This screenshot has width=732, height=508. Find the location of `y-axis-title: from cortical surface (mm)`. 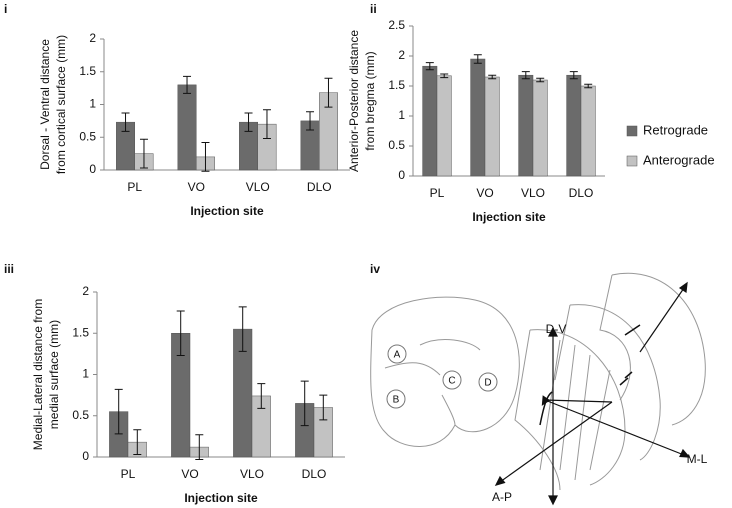

y-axis-title: from cortical surface (mm) is located at coordinates (61, 104).